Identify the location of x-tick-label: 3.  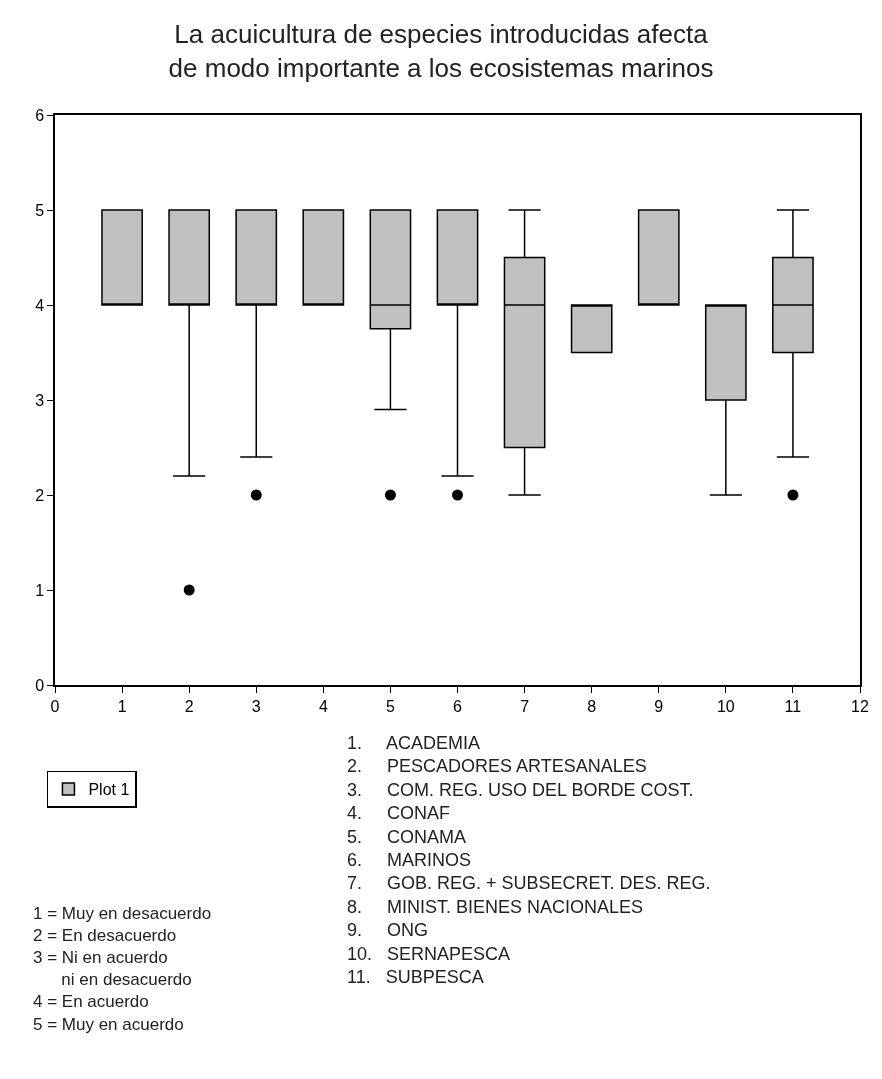
(256, 706).